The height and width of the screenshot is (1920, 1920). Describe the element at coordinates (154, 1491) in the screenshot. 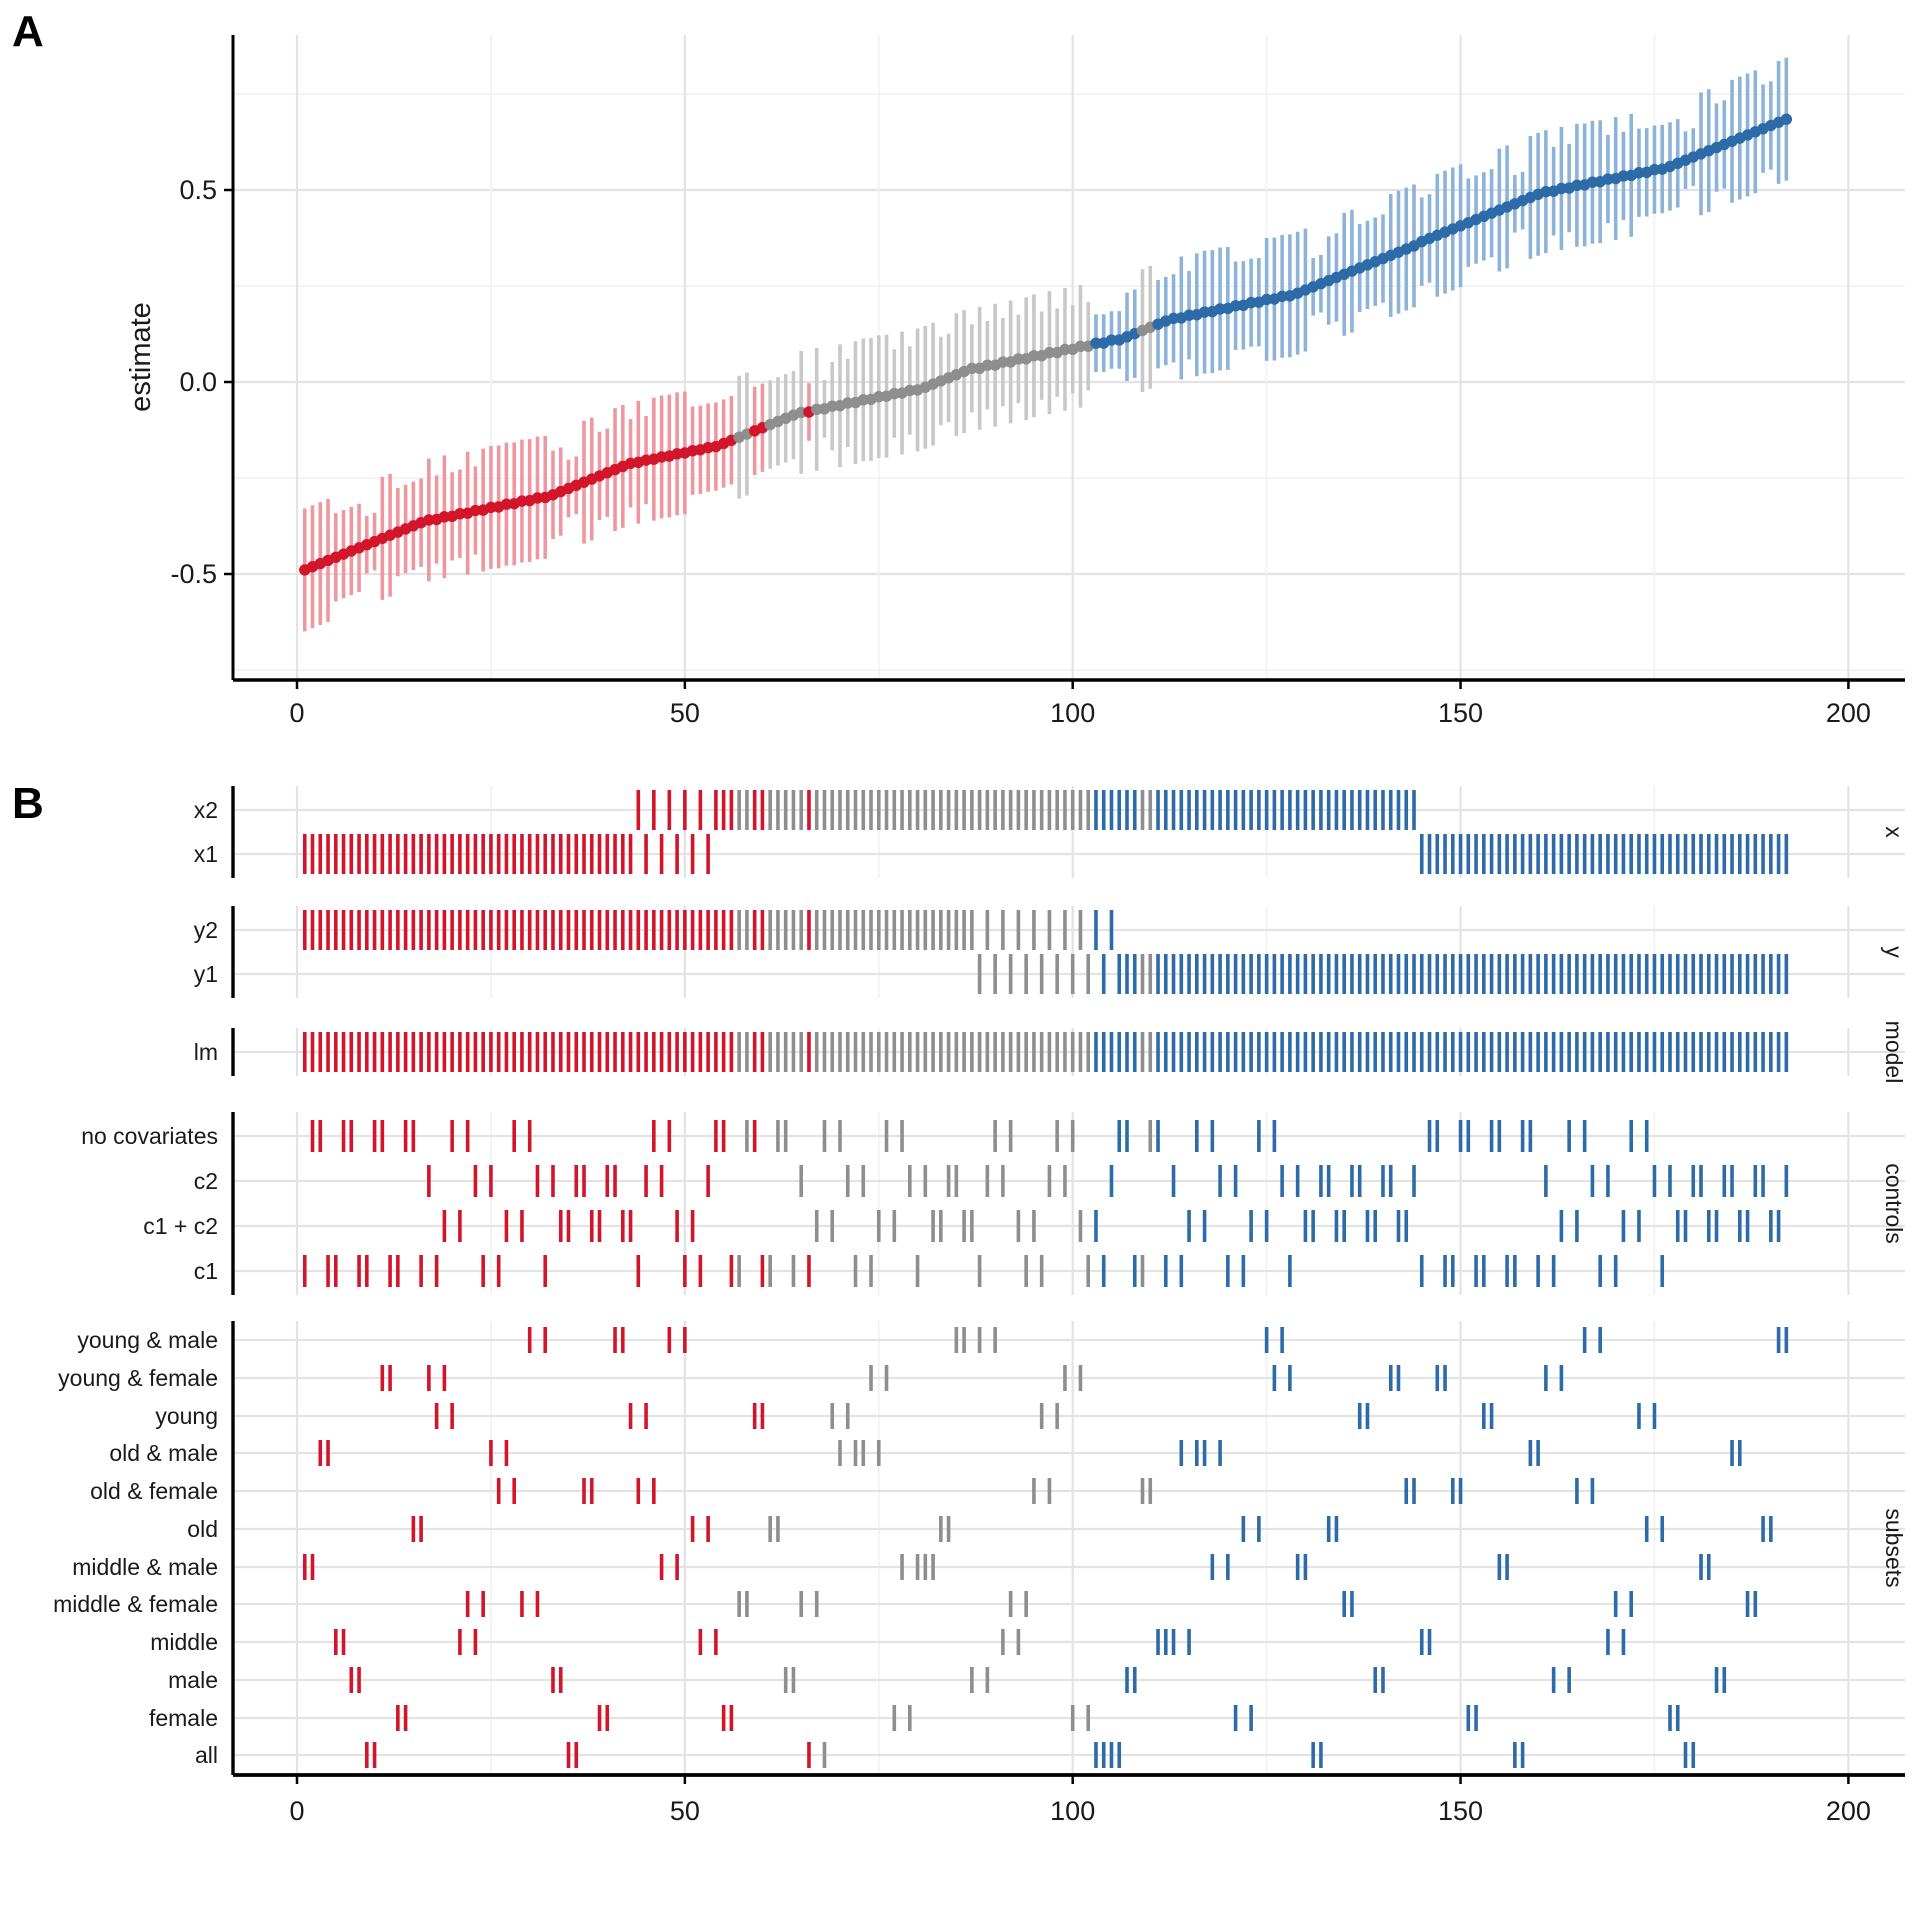

I see `row-label: old & female` at that location.